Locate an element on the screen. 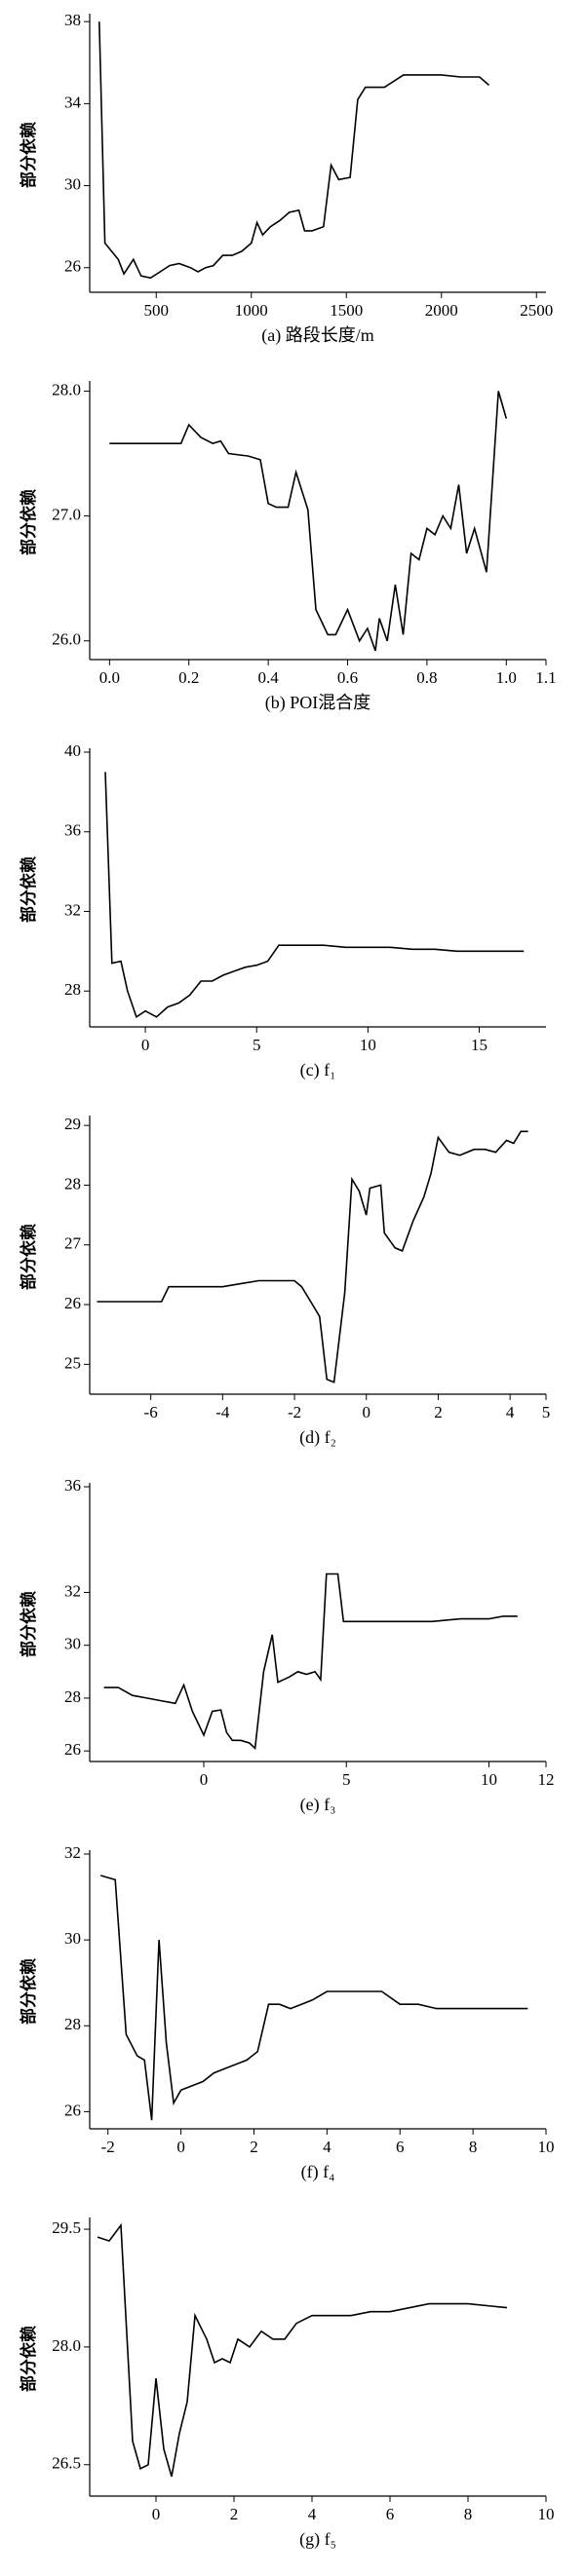  y-tick-label: 27 is located at coordinates (73, 1243).